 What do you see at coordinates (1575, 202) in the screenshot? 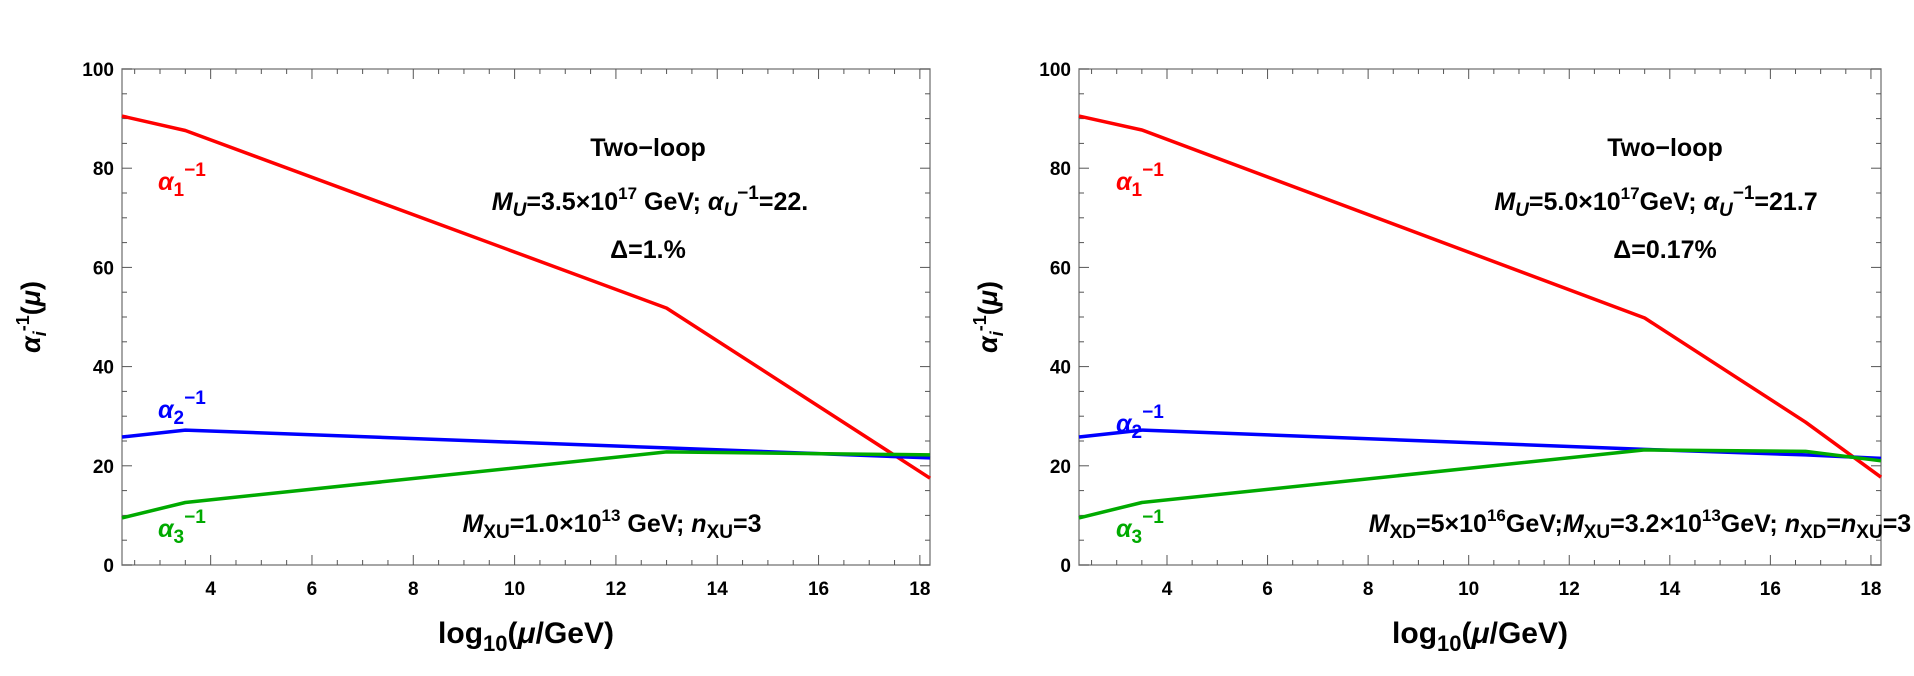
I see `annotation-mass-value: =5.0×10` at bounding box center [1575, 202].